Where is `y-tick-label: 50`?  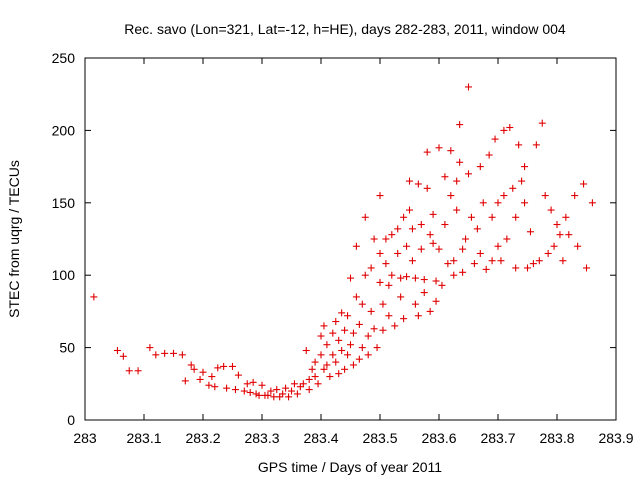
y-tick-label: 50 is located at coordinates (67, 348).